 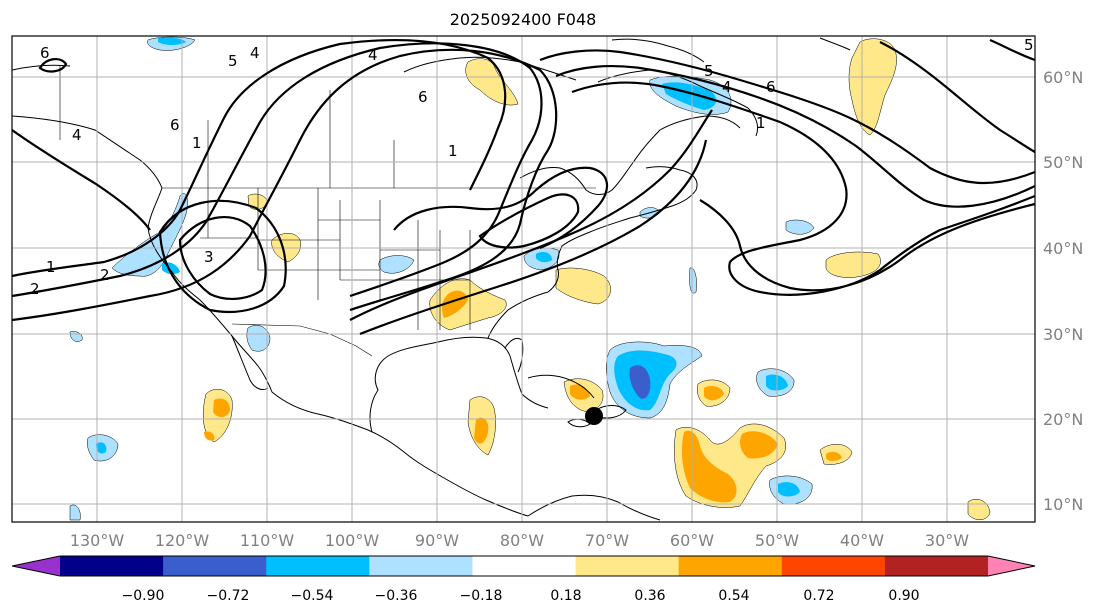 I want to click on longitude-label: 80°W, so click(x=522, y=540).